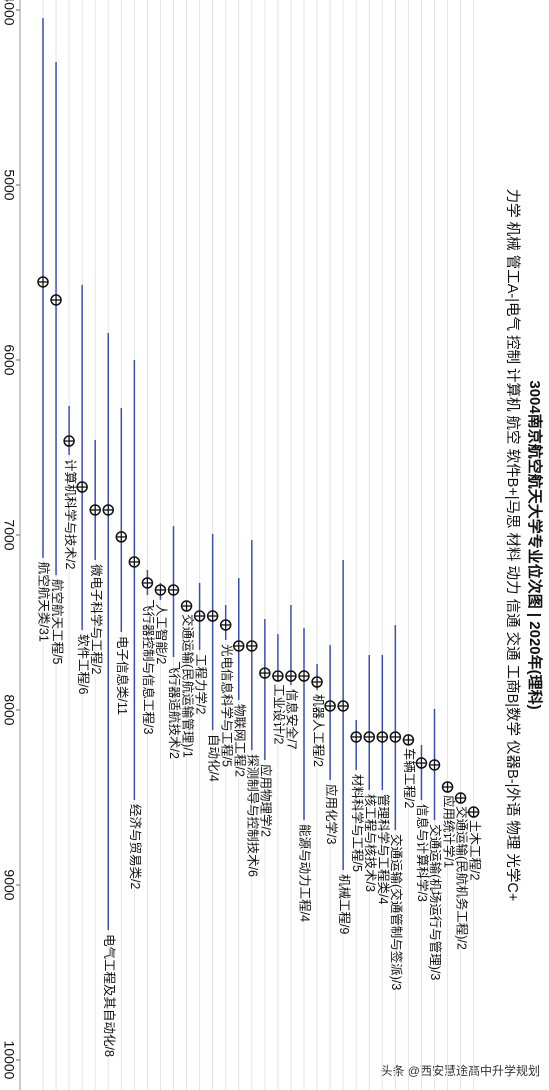 The height and width of the screenshot is (1090, 549). What do you see at coordinates (448, 831) in the screenshot?
I see `category-label: 应用统计学/1` at bounding box center [448, 831].